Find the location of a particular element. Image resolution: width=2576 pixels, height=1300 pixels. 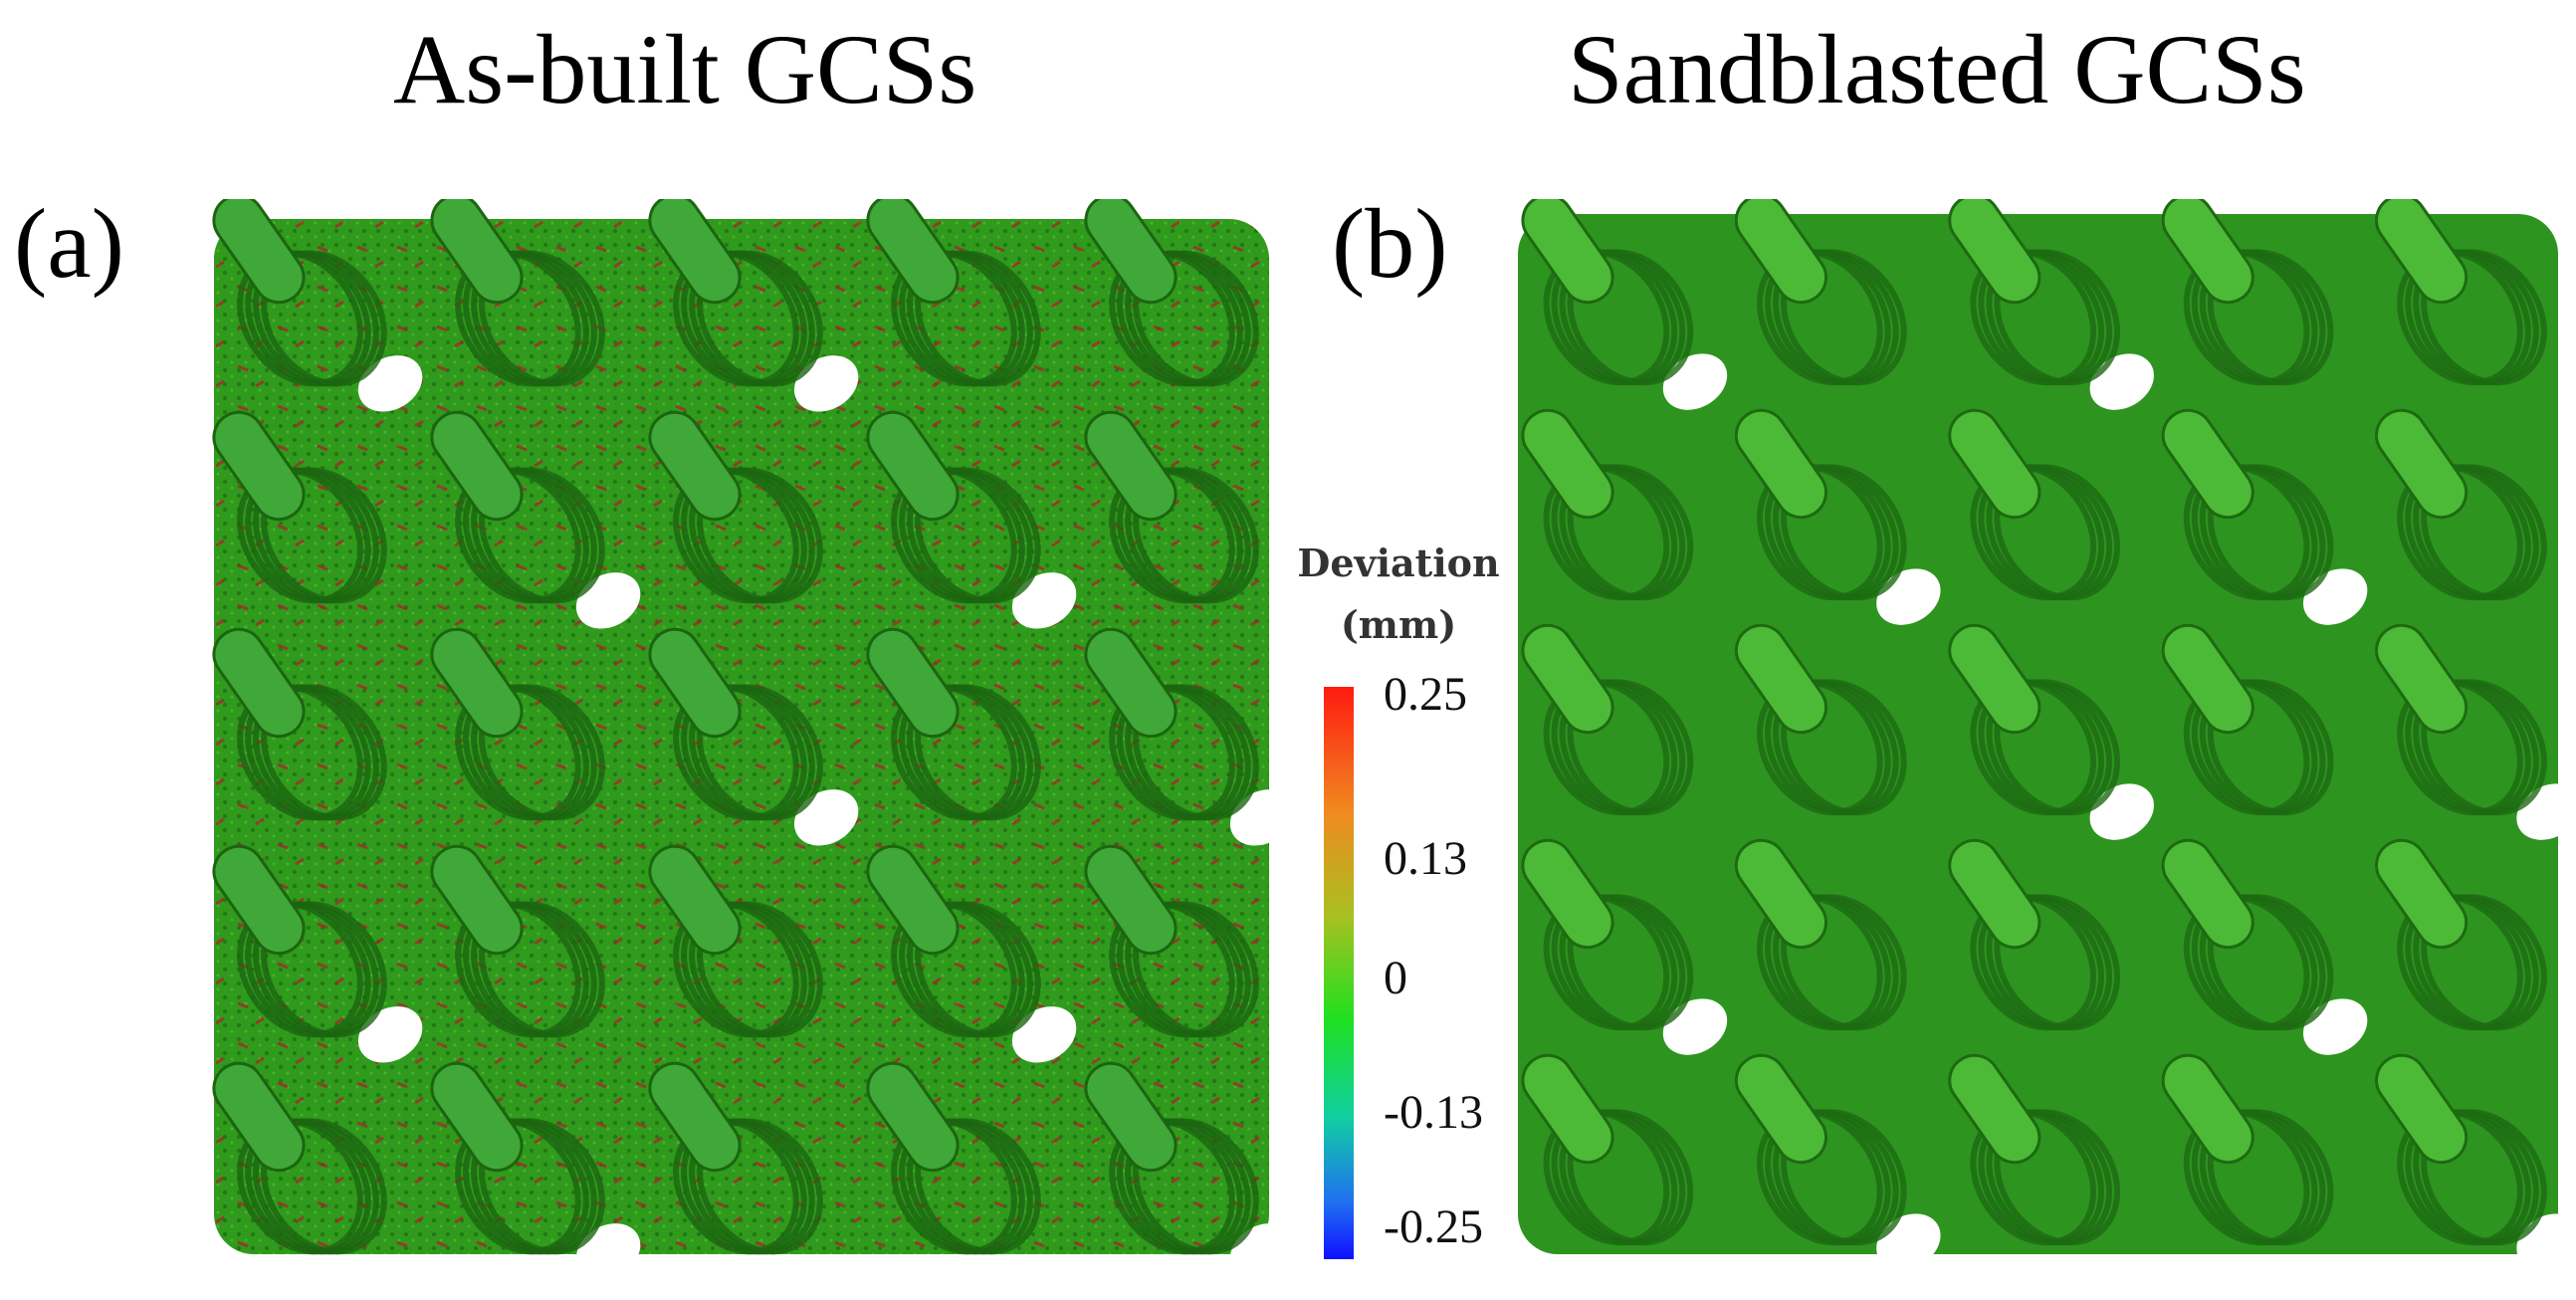

colorbar-tick-label: 0.25 is located at coordinates (1425, 694).